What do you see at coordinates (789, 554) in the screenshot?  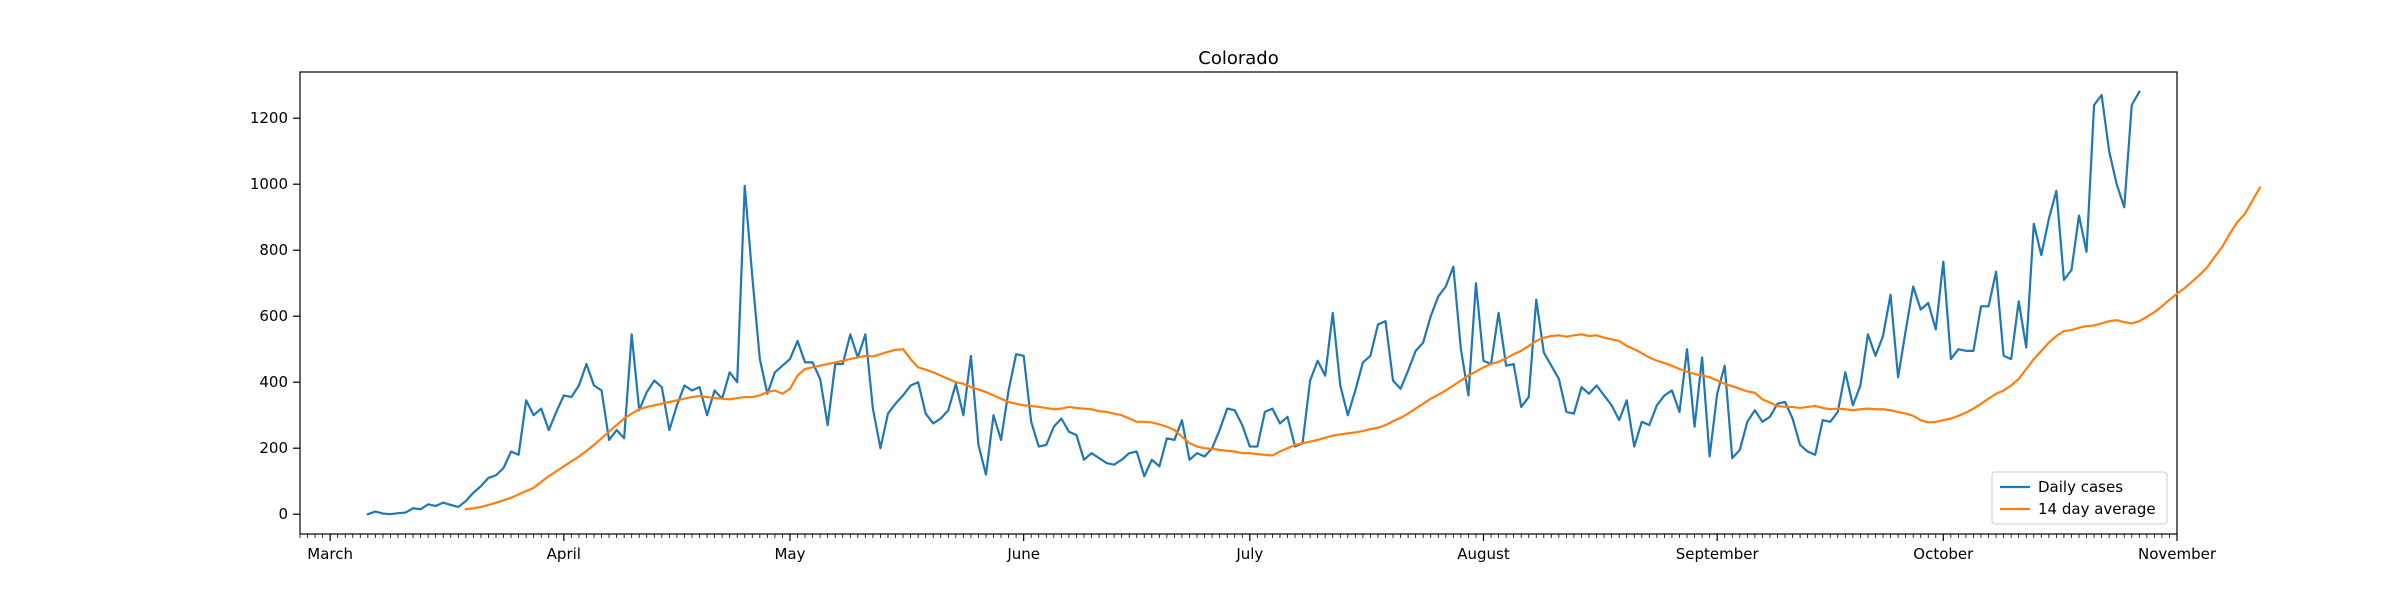 I see `x-tick-label: May` at bounding box center [789, 554].